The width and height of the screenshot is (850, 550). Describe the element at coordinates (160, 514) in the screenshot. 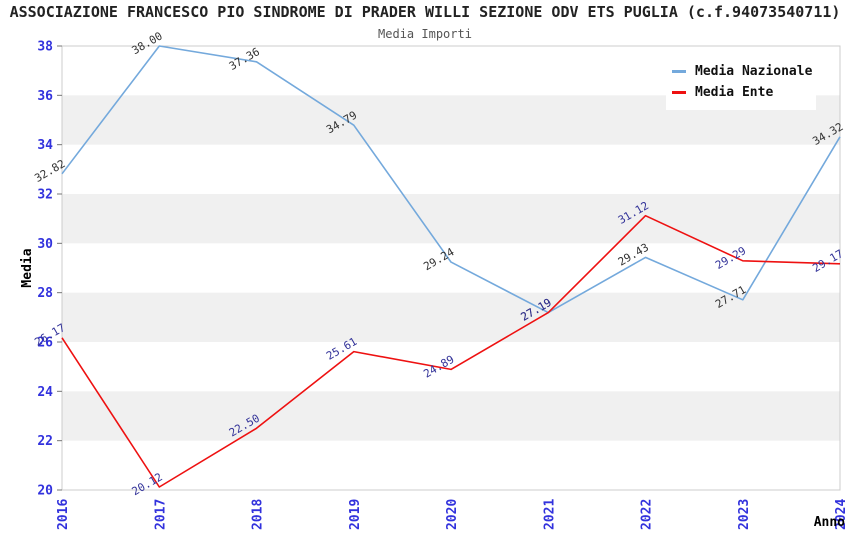

I see `x-tick-label: 2017` at that location.